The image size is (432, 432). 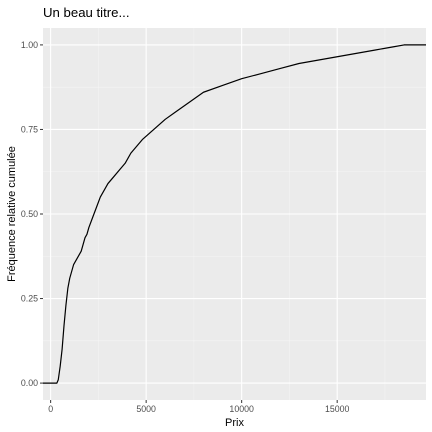 I want to click on x-axis-title: Prix, so click(x=234, y=423).